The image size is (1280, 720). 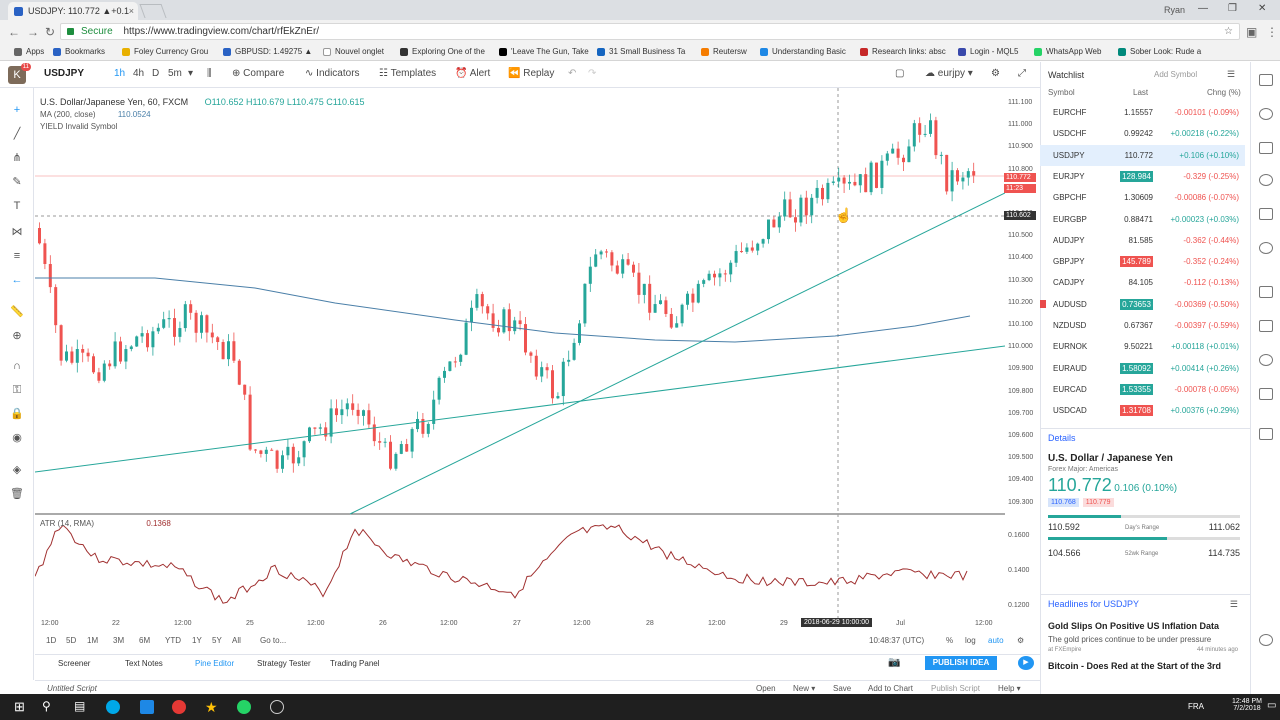 What do you see at coordinates (67, 523) in the screenshot?
I see `atr-label: ATR (14, RMA)` at bounding box center [67, 523].